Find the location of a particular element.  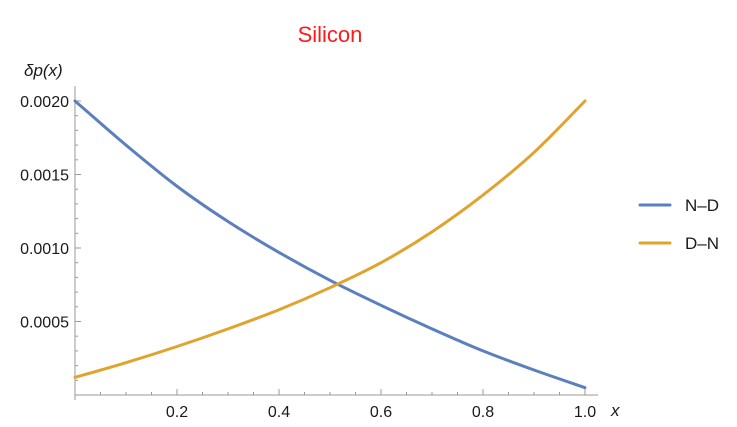

y-axis-label: δp(x) is located at coordinates (43, 70).